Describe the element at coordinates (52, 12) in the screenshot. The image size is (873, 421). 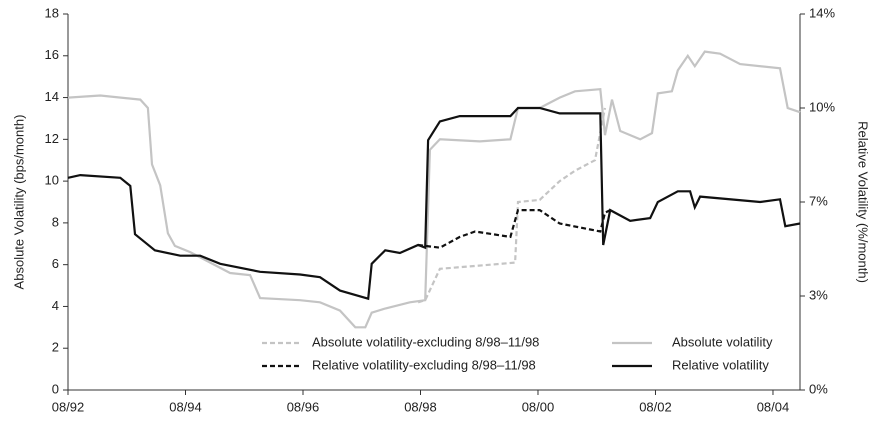
I see `y-tick-label: 18` at that location.